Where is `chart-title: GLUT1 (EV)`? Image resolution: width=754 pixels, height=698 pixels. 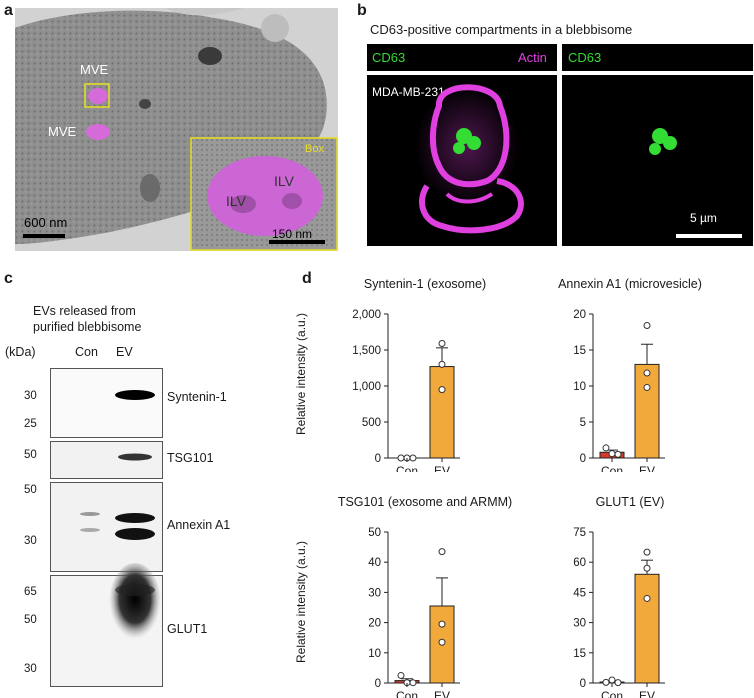
chart-title: GLUT1 (EV) is located at coordinates (630, 502).